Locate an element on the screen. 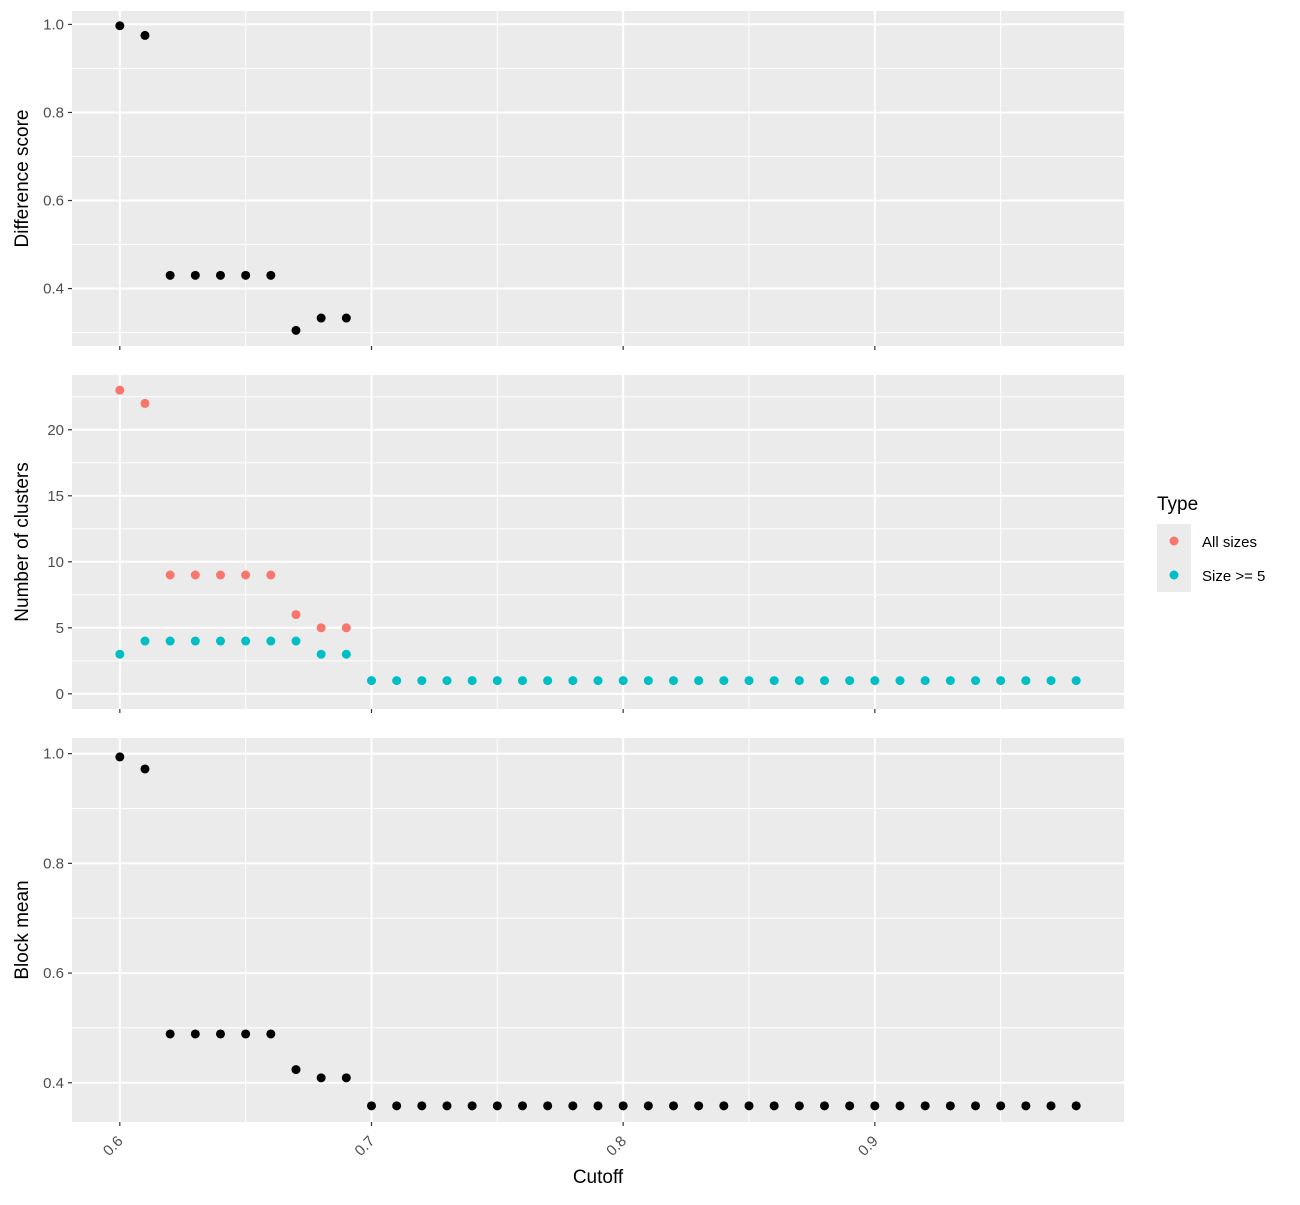  y-tick-label: 0.8 is located at coordinates (53, 112).